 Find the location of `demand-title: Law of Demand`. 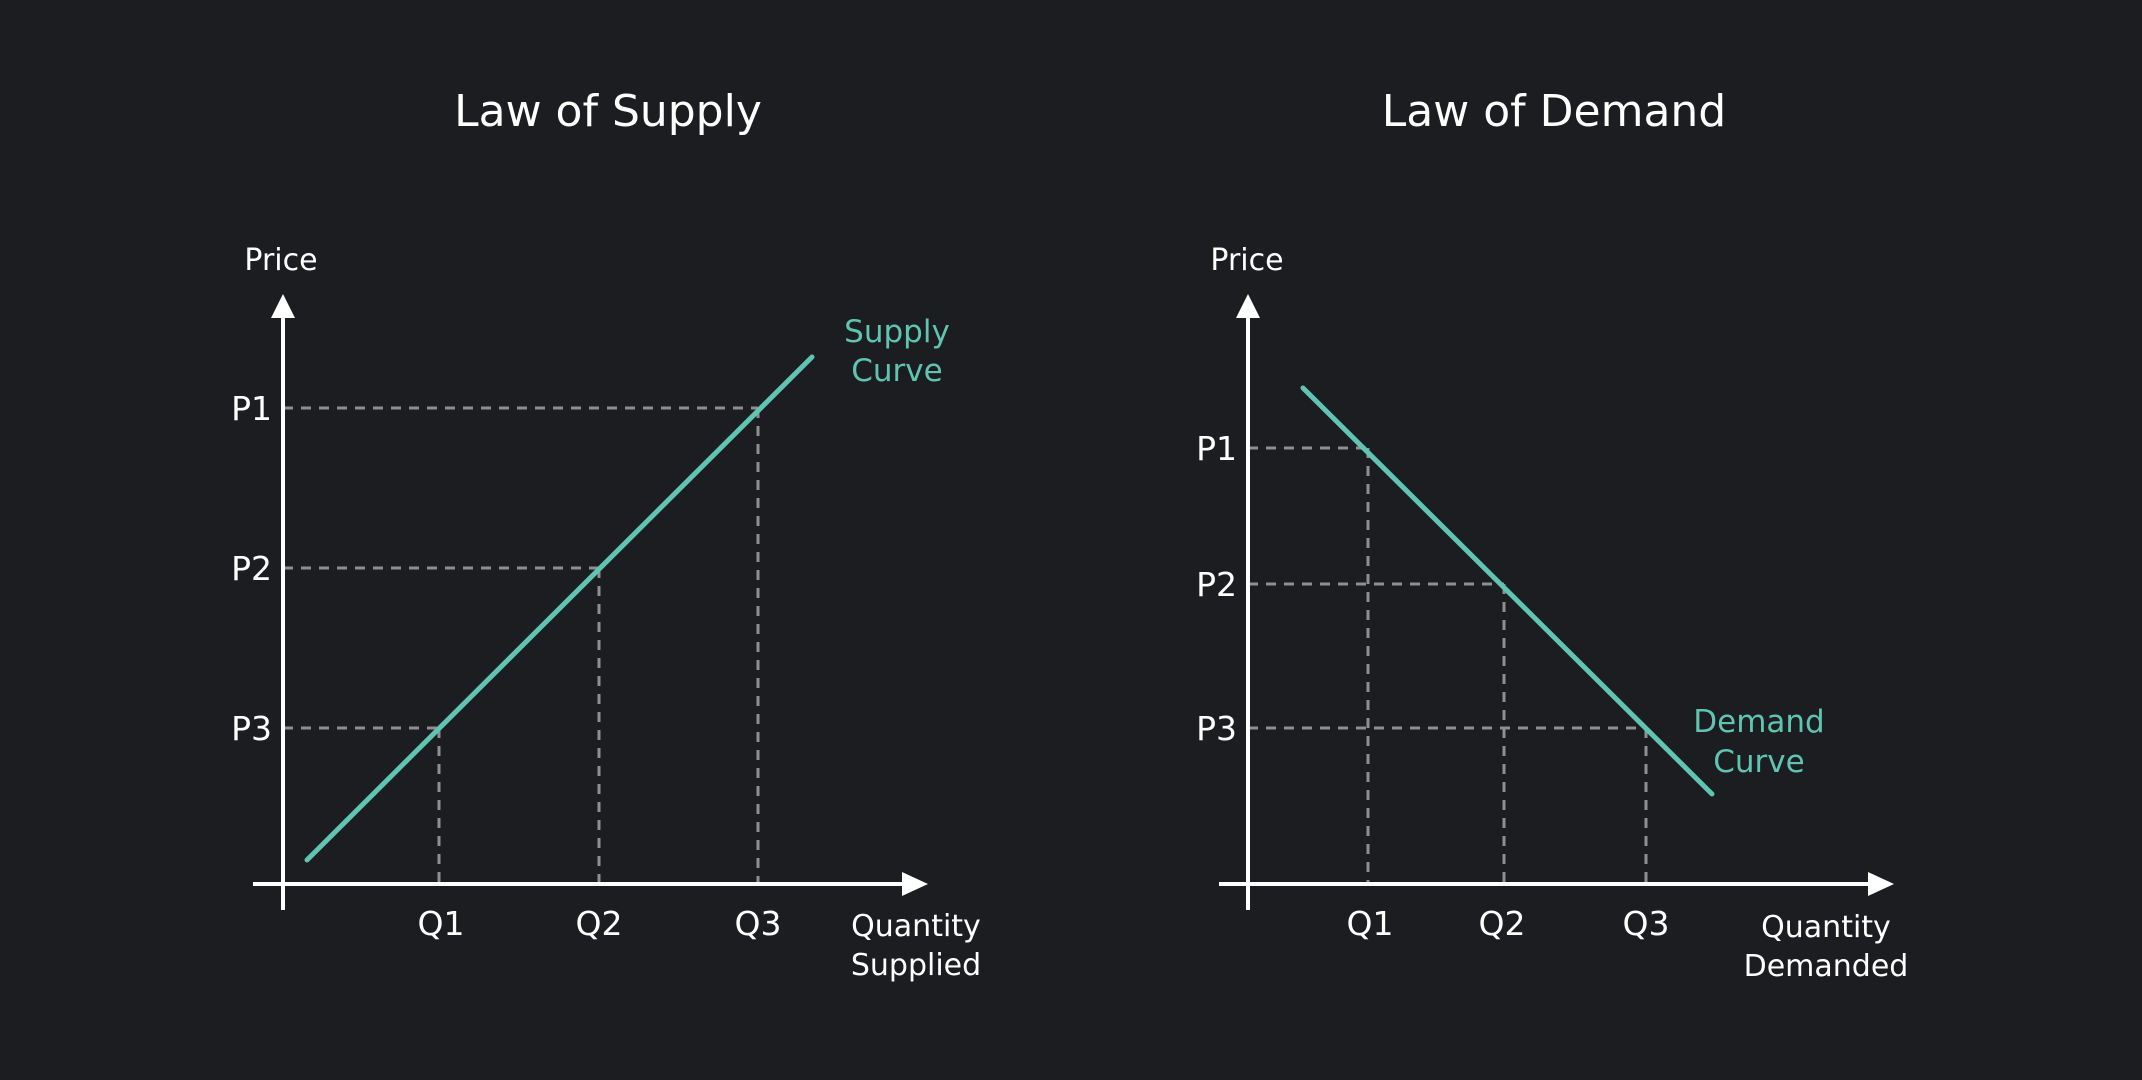

demand-title: Law of Demand is located at coordinates (1554, 111).